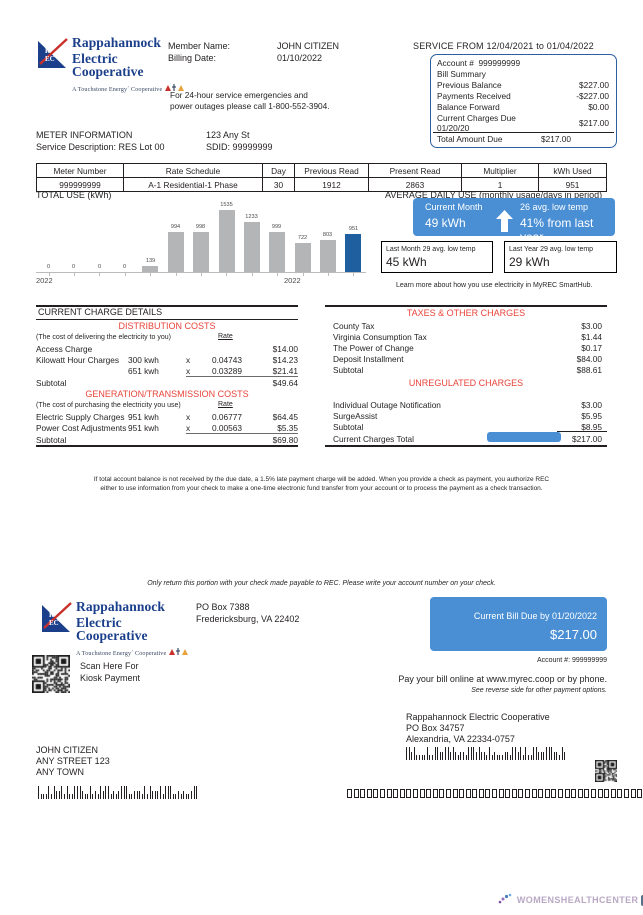 The width and height of the screenshot is (643, 915). I want to click on th-meter-number: Meter Number, so click(80, 170).